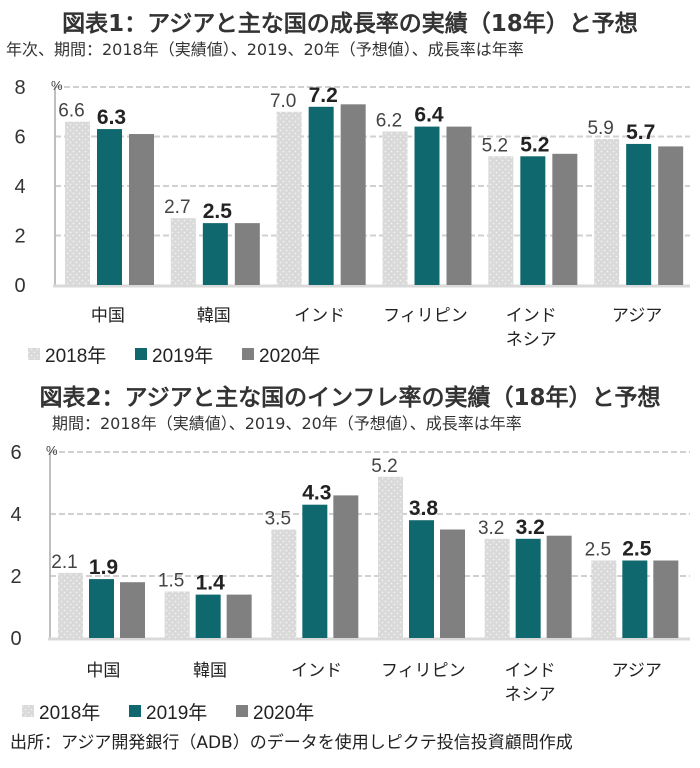  I want to click on data-label-2018: 6.6, so click(71, 111).